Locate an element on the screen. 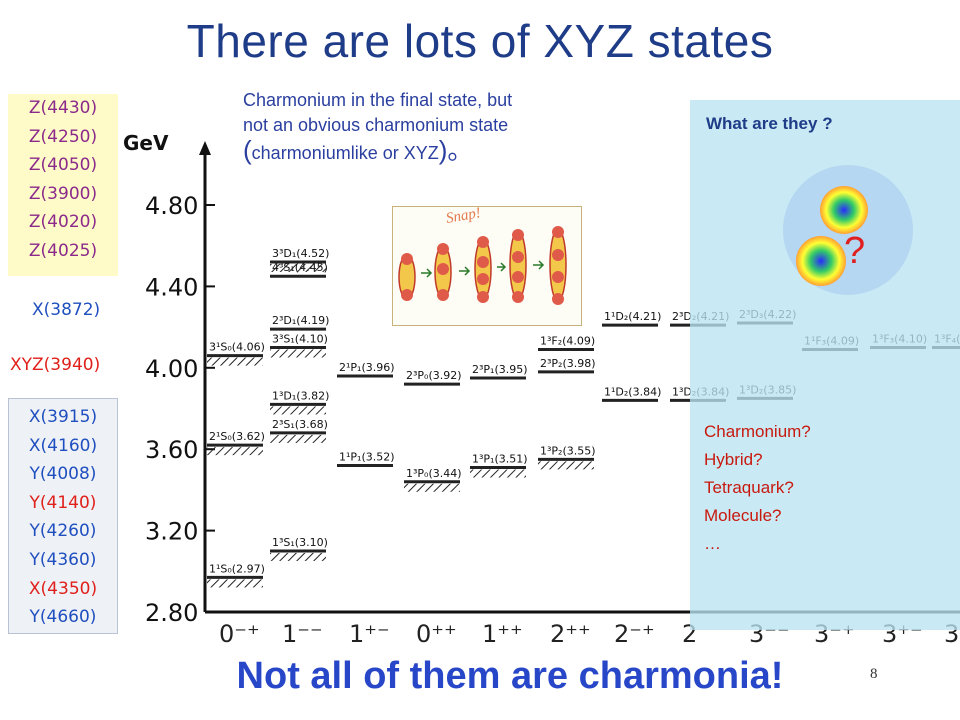 The width and height of the screenshot is (960, 720). y-ticks: 4.80 4.40 4.00 3.60 3.20 2.80 is located at coordinates (180, 409).